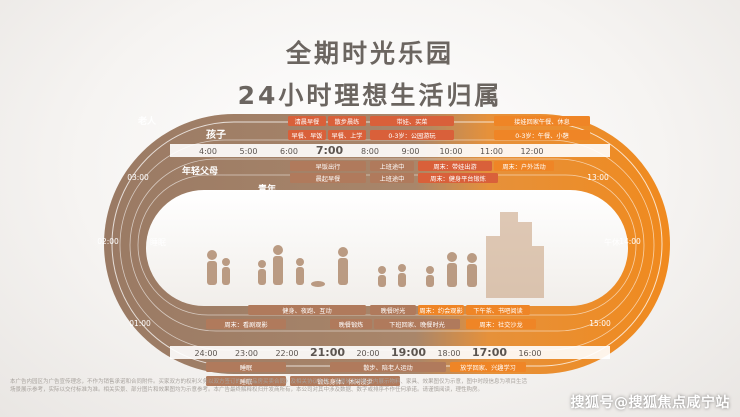  Describe the element at coordinates (531, 151) in the screenshot. I see `time-tick-top: 12:00` at that location.